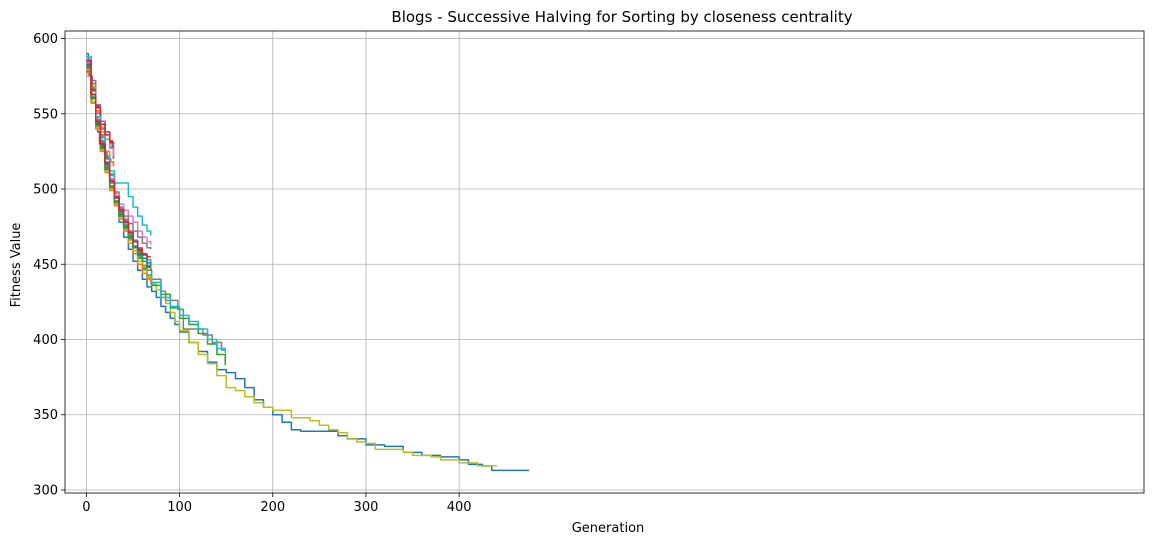 The image size is (1160, 545). Describe the element at coordinates (45, 190) in the screenshot. I see `y-tick-label: 500` at that location.